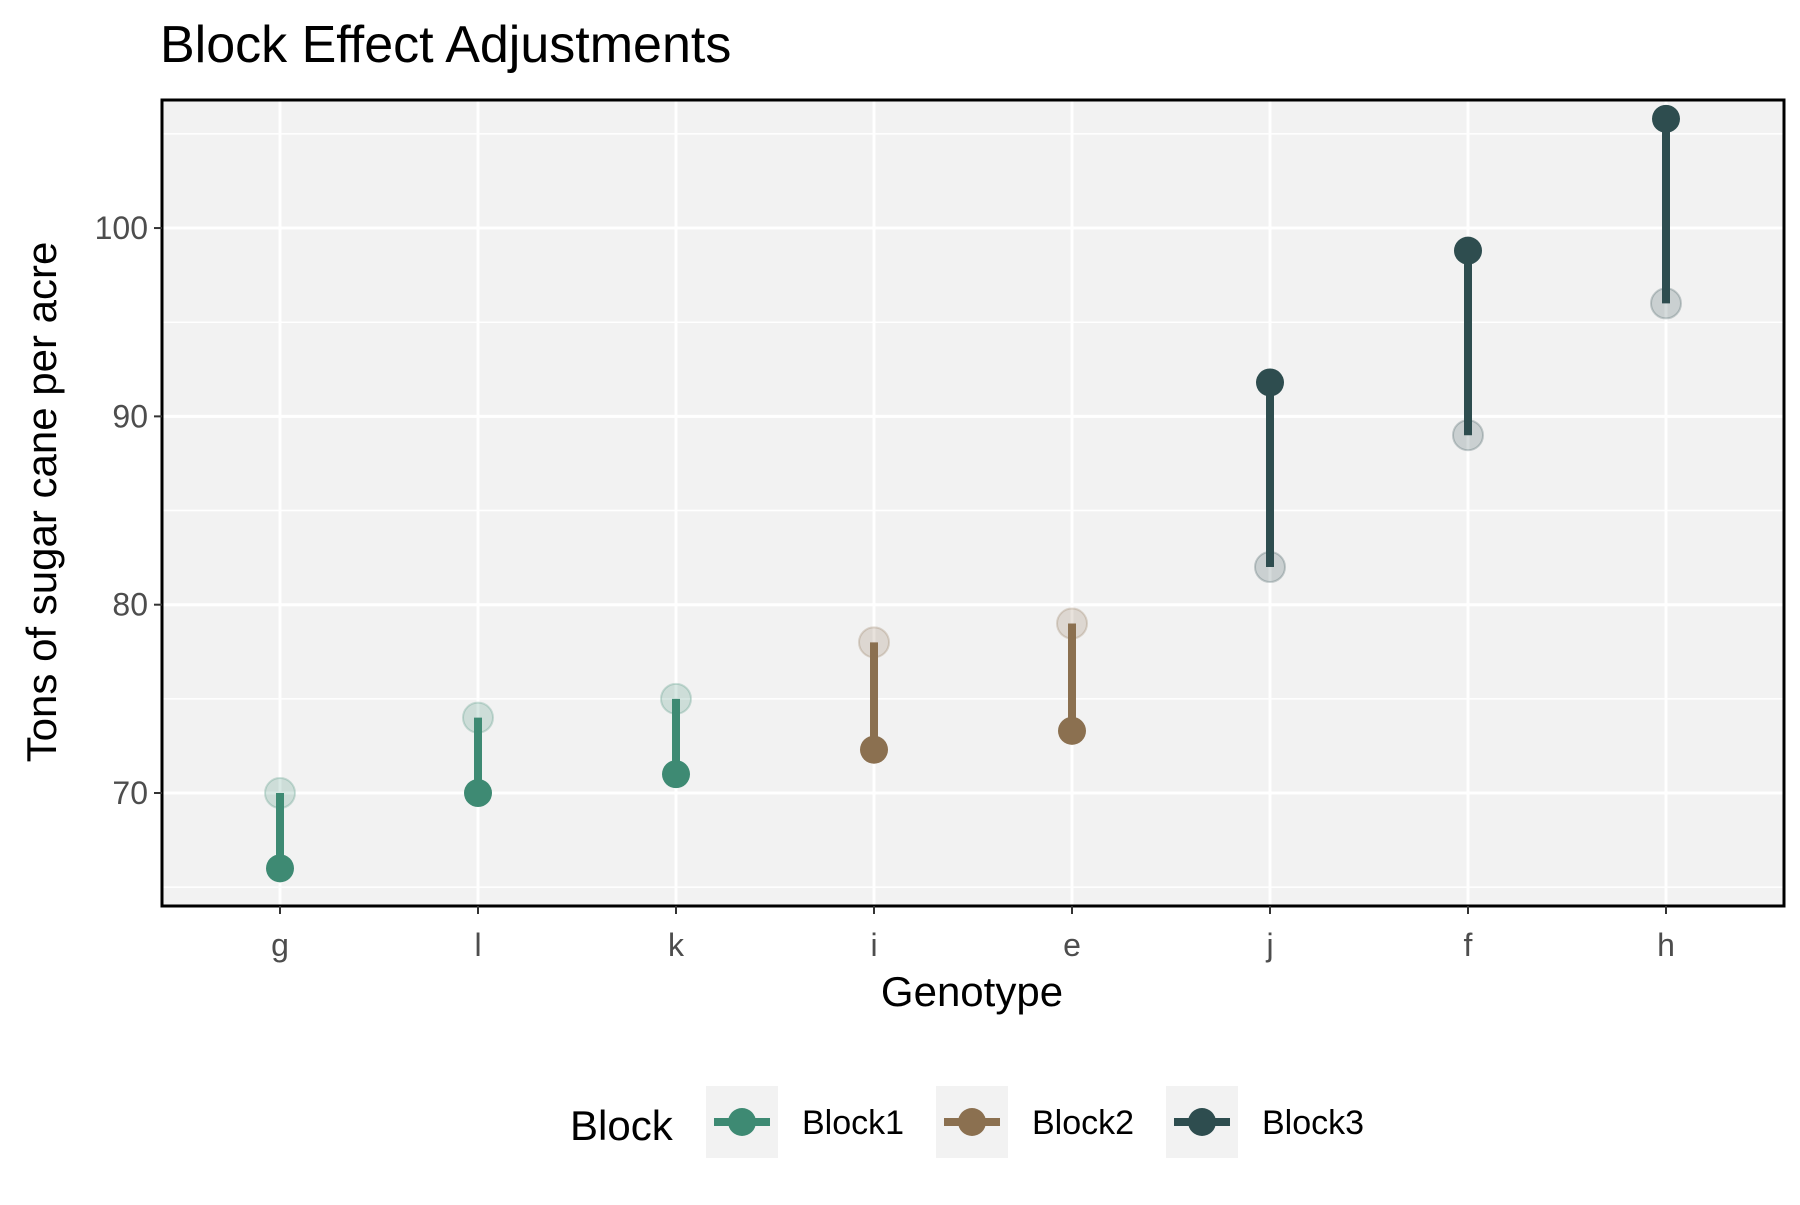 The image size is (1800, 1205). What do you see at coordinates (676, 945) in the screenshot?
I see `x-tick-label: k` at bounding box center [676, 945].